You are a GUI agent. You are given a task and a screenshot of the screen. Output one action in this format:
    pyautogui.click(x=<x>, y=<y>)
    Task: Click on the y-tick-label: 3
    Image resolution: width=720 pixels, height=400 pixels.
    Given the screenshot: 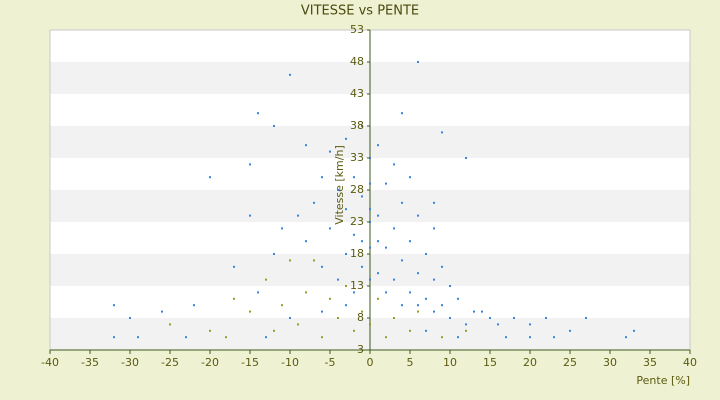 What is the action you would take?
    pyautogui.click(x=360, y=349)
    